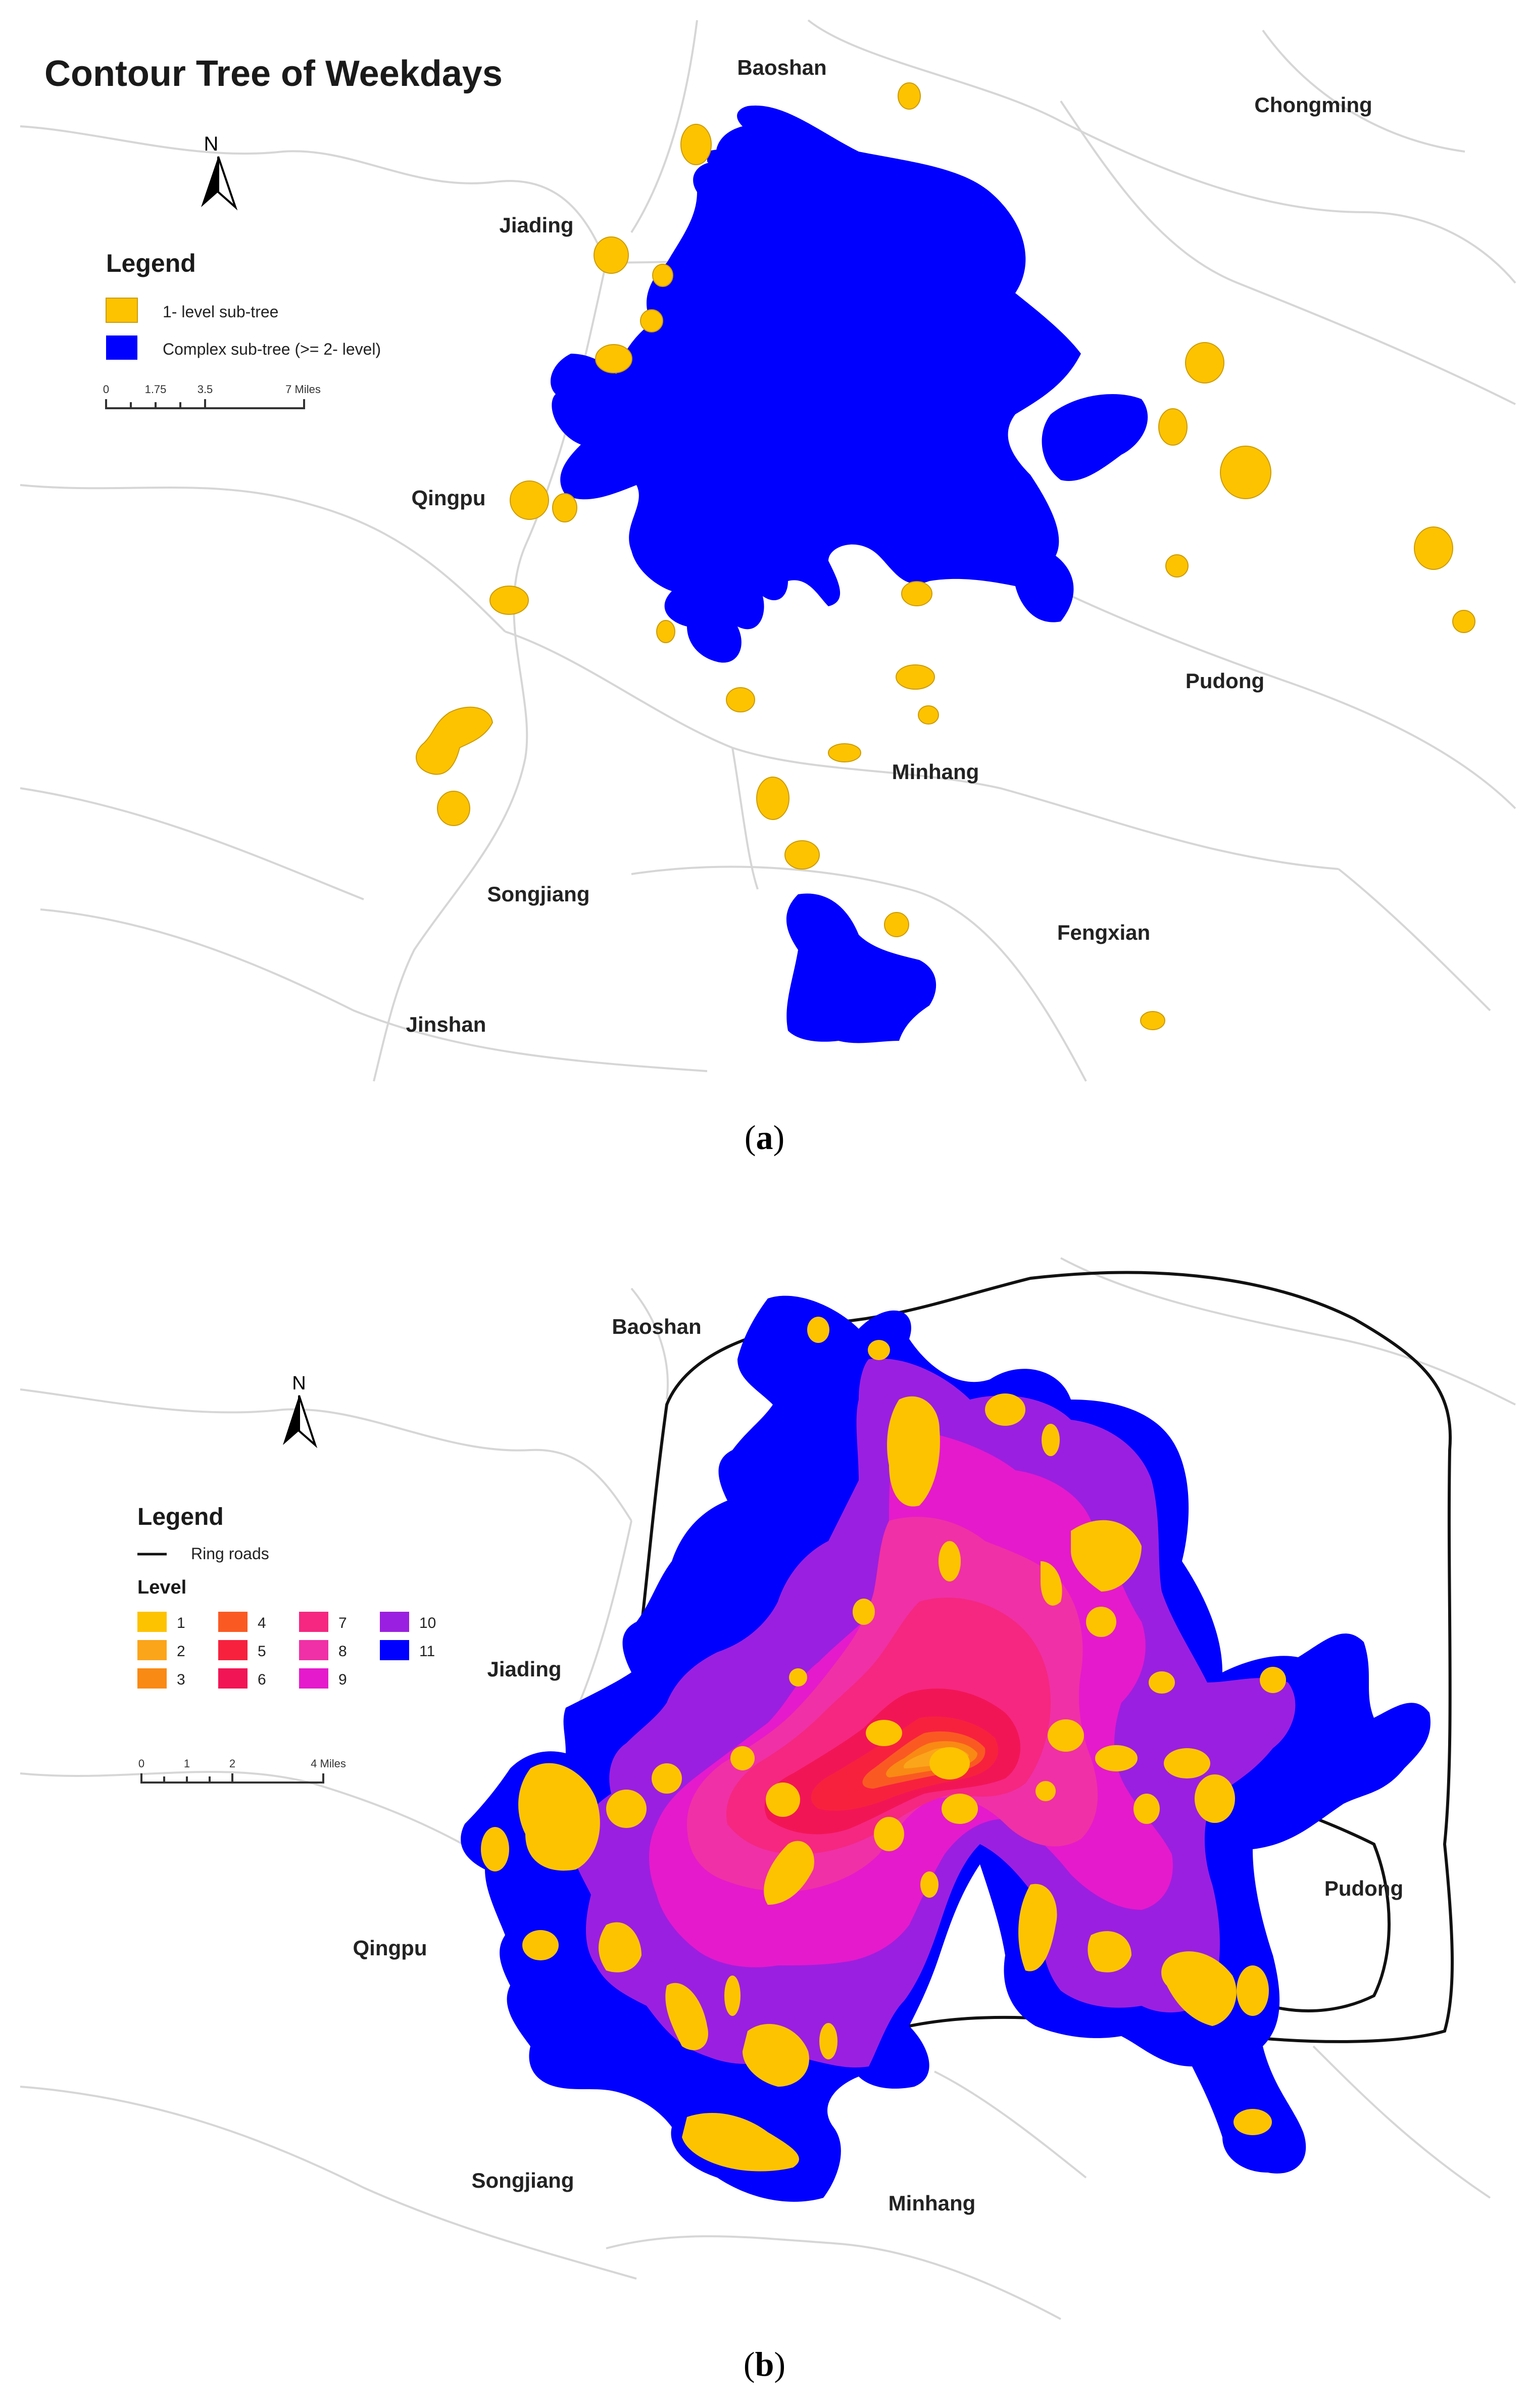  I want to click on caption-a: (a), so click(764, 1137).